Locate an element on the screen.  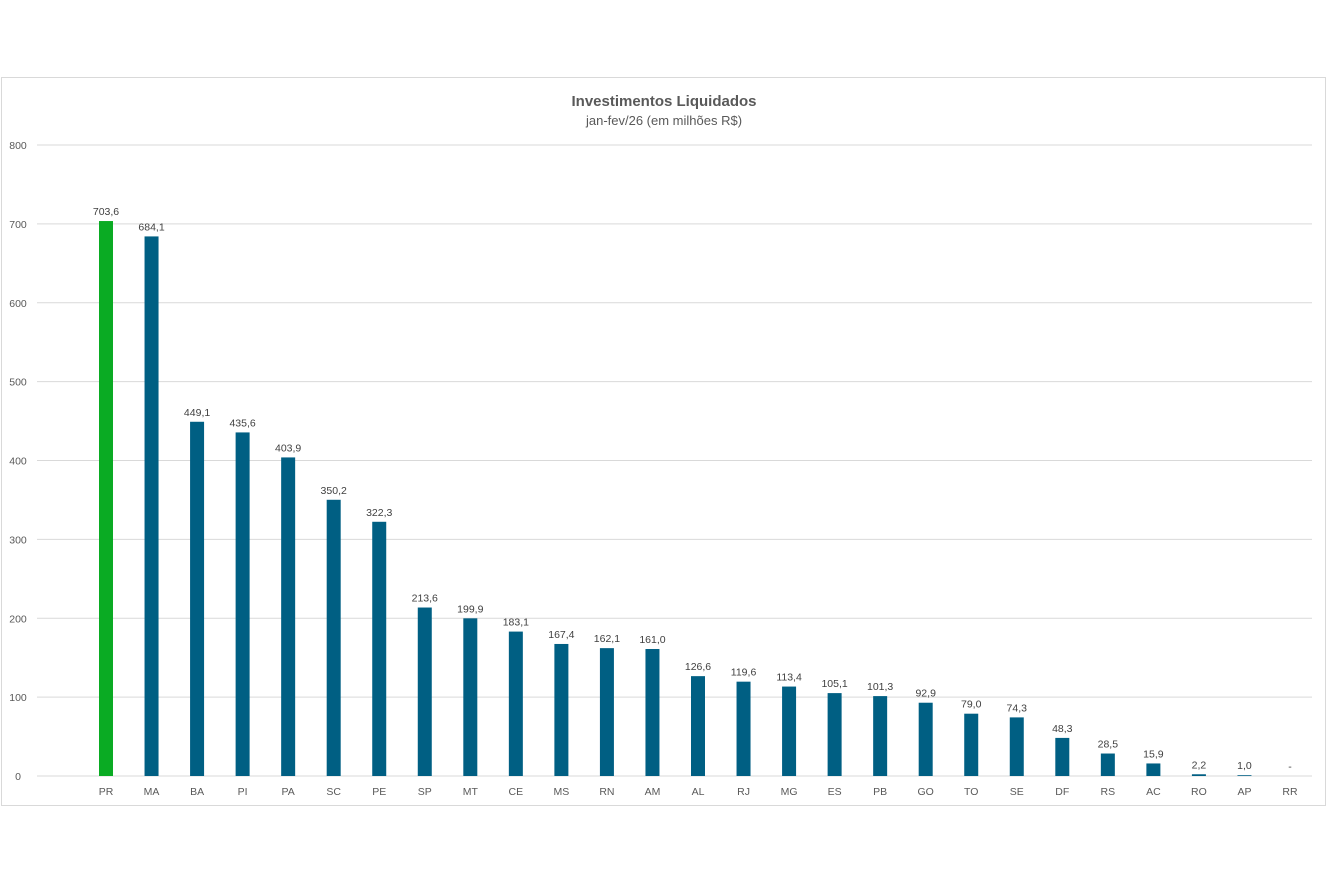
x-tick-label: AM is located at coordinates (653, 792).